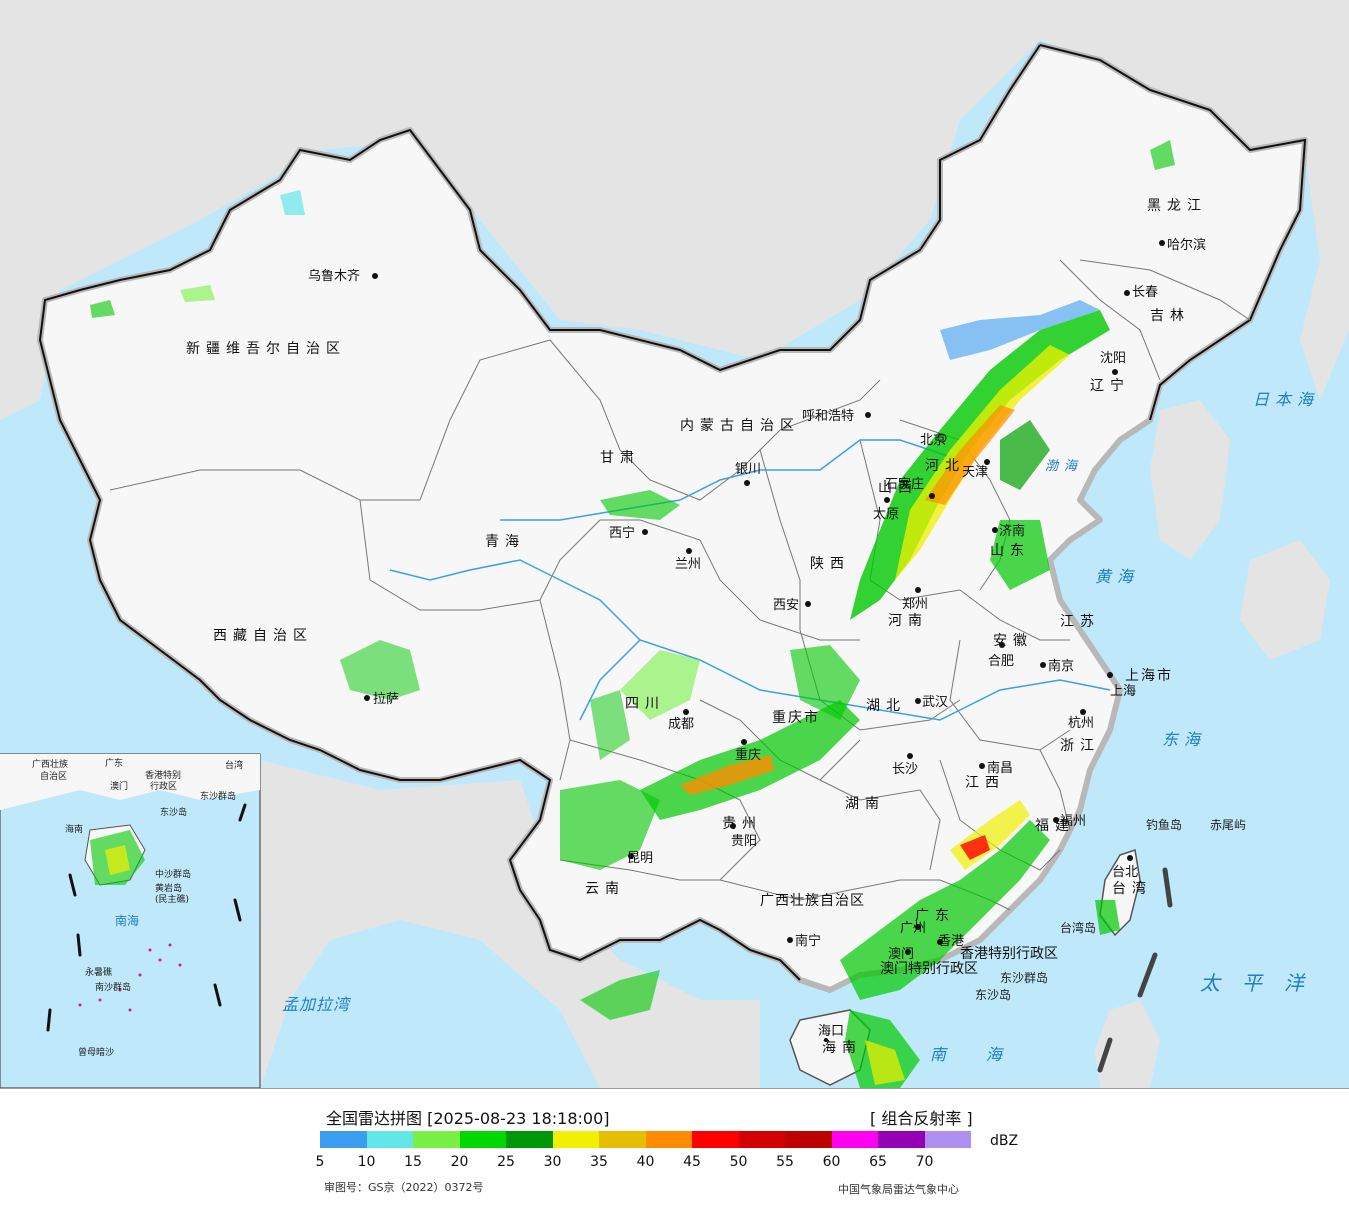 The height and width of the screenshot is (1208, 1349). I want to click on scale-tick-label: 50, so click(738, 1162).